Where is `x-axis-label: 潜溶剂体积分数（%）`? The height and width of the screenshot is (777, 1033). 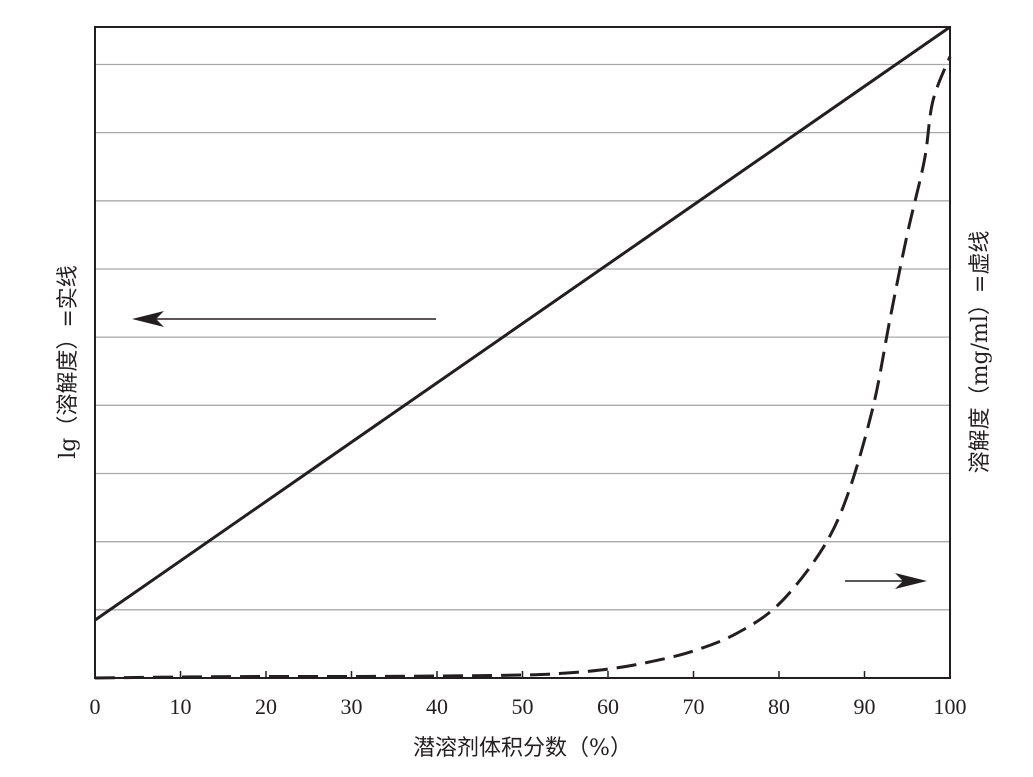
x-axis-label: 潜溶剂体积分数（%） is located at coordinates (522, 748).